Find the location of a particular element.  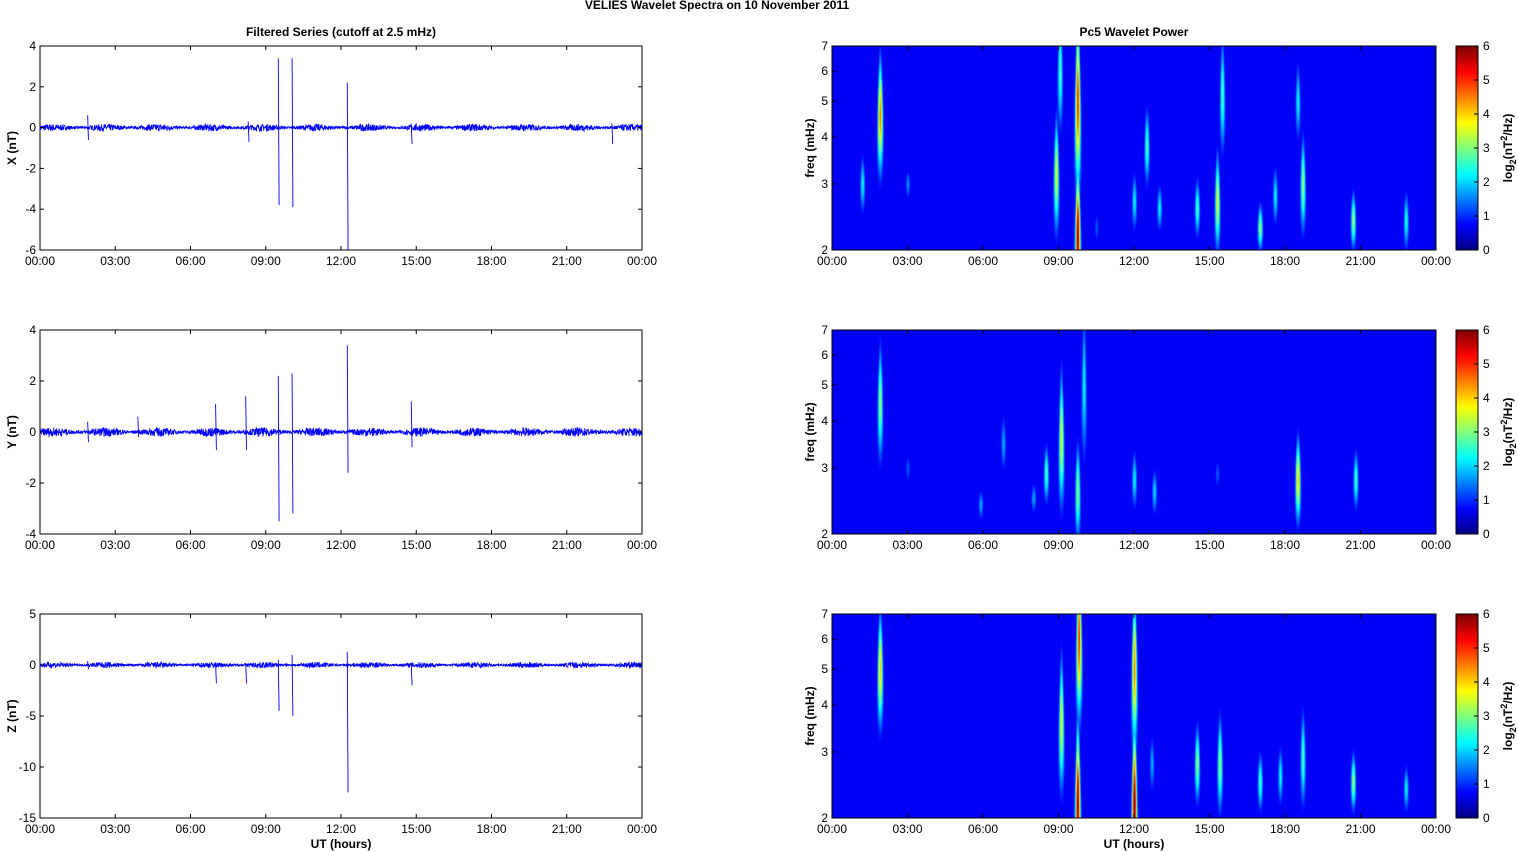

wavelet-xtick-label: 03:00 is located at coordinates (907, 545).